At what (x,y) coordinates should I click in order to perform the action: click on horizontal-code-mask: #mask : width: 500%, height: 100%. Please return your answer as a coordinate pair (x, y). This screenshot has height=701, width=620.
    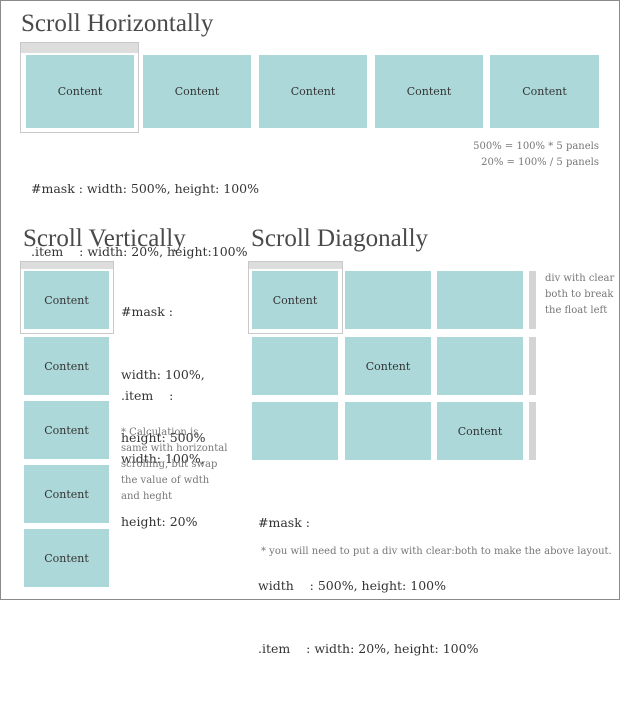
    Looking at the image, I should click on (145, 188).